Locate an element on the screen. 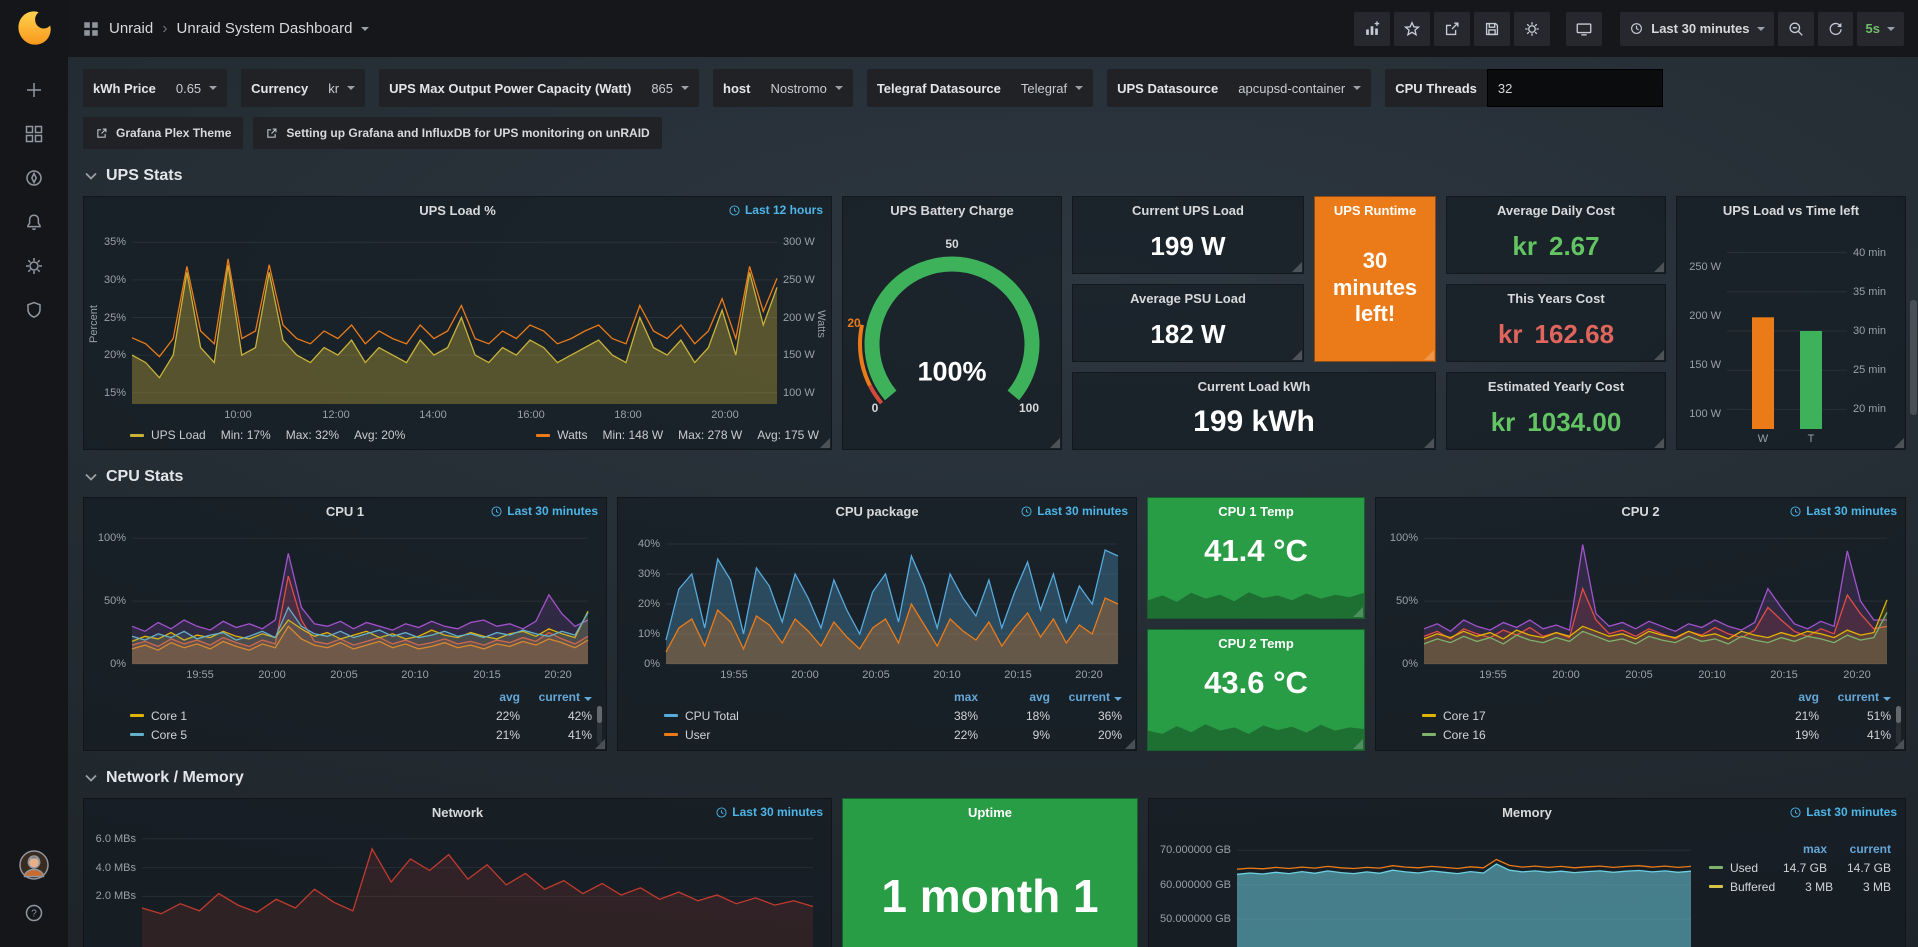  panel-title: Current Load kWh is located at coordinates (1254, 386).